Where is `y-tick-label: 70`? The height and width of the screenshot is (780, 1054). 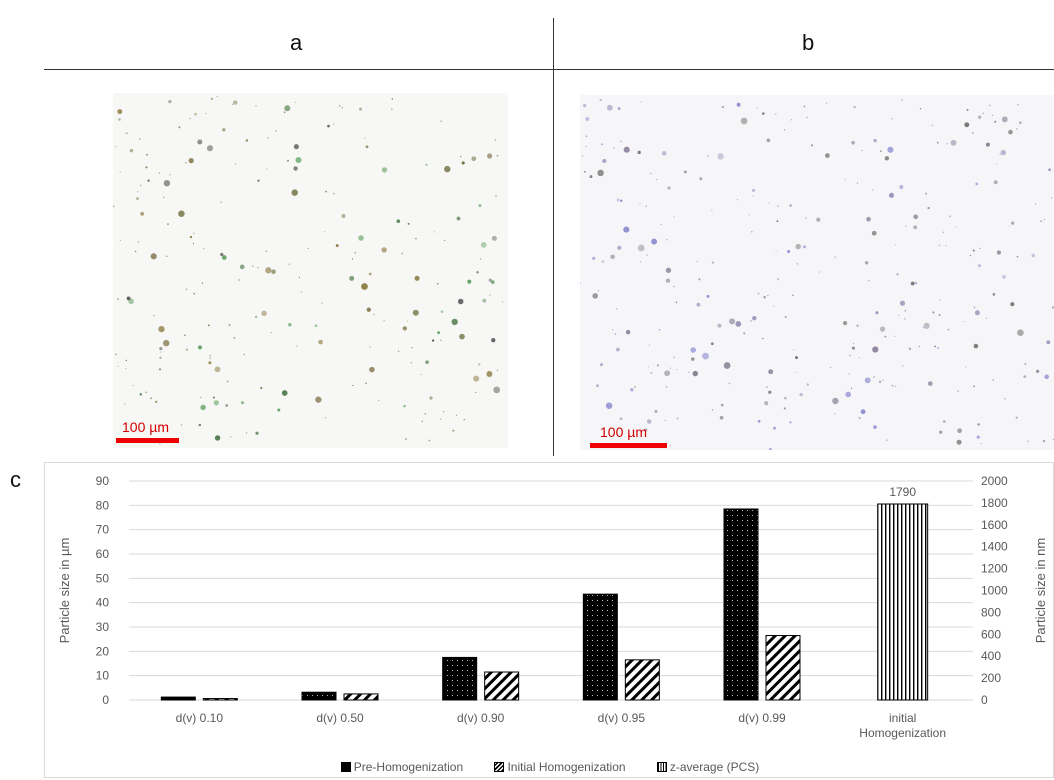 y-tick-label: 70 is located at coordinates (103, 530).